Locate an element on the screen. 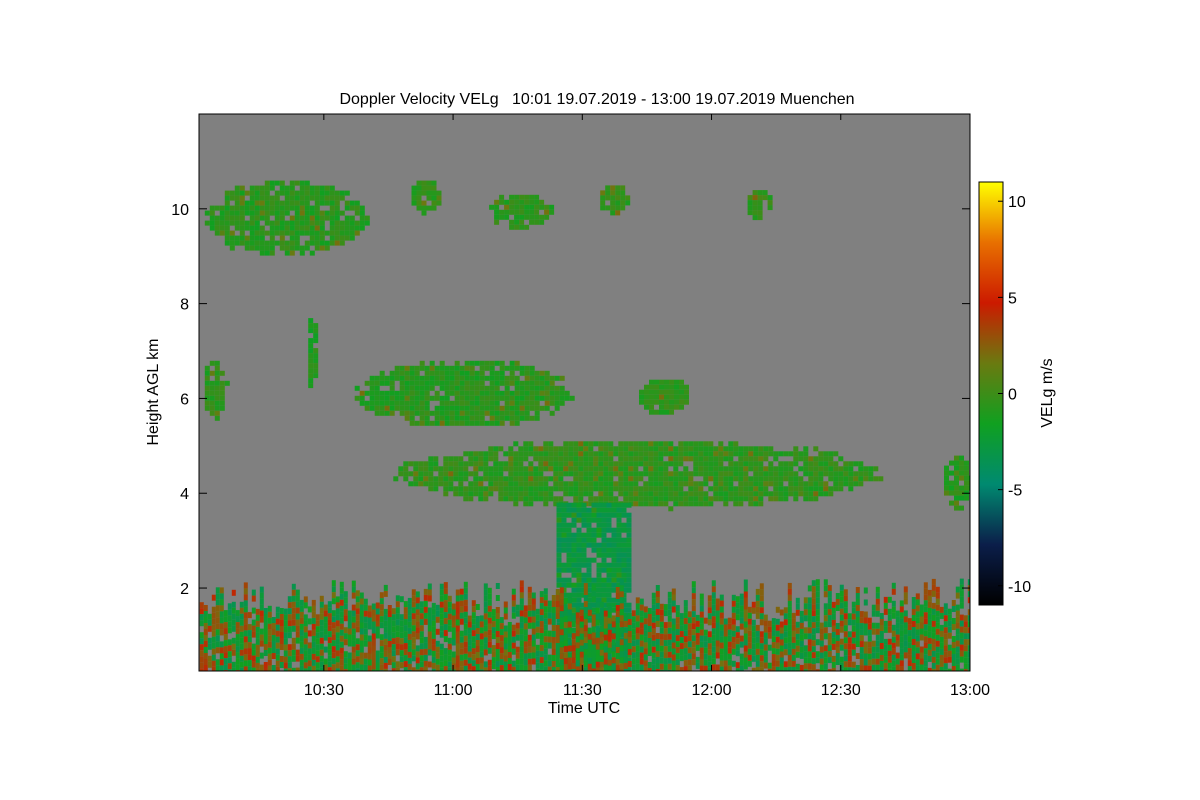 The image size is (1200, 800). echo-region-mid-layer is located at coordinates (664, 397).